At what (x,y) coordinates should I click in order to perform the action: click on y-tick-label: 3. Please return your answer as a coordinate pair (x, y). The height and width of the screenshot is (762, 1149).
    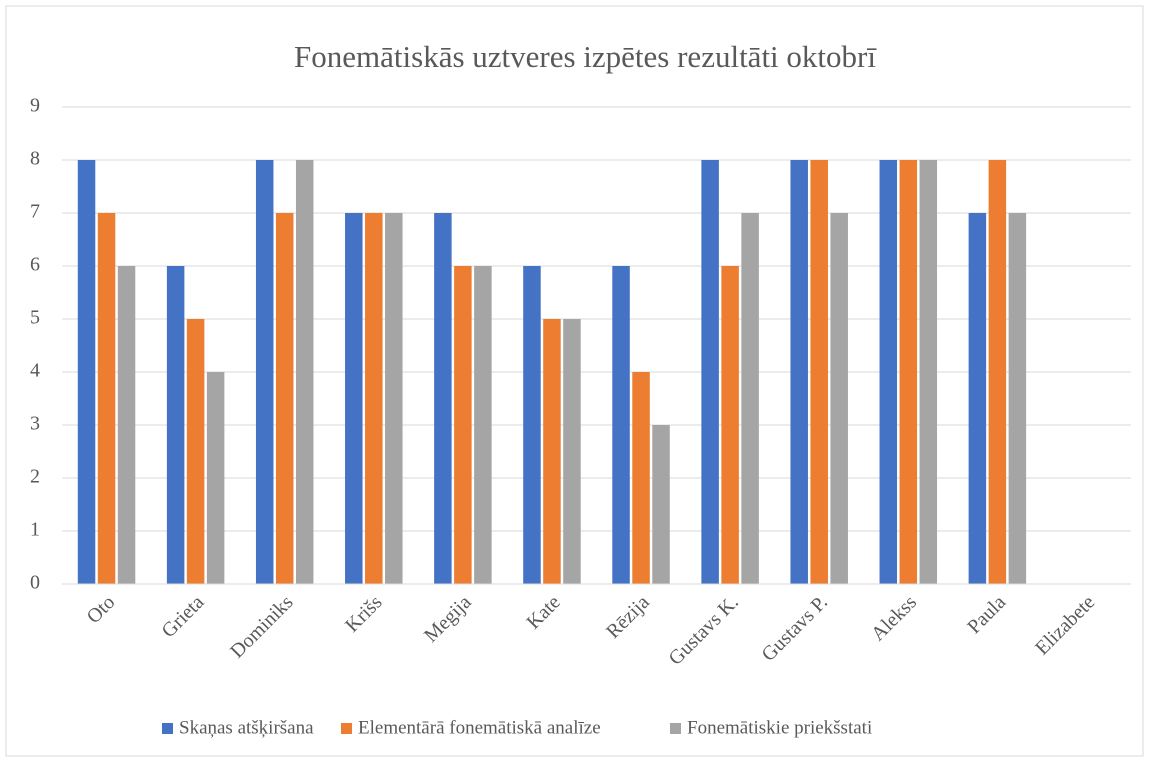
    Looking at the image, I should click on (35, 424).